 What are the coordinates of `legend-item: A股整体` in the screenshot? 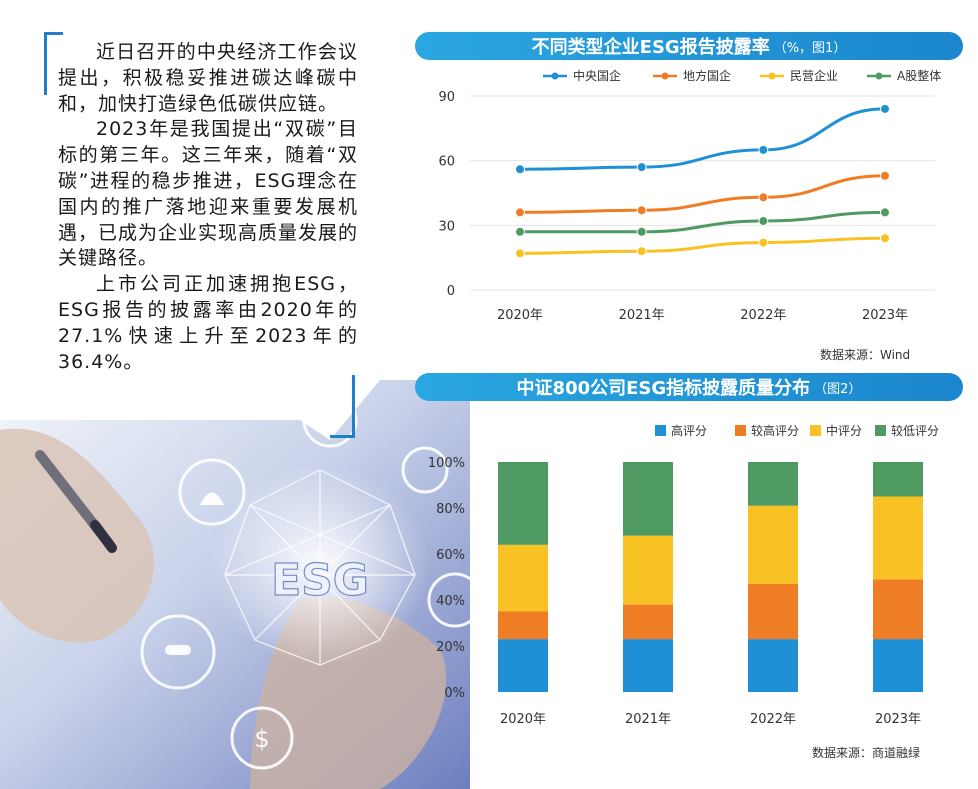 It's located at (904, 75).